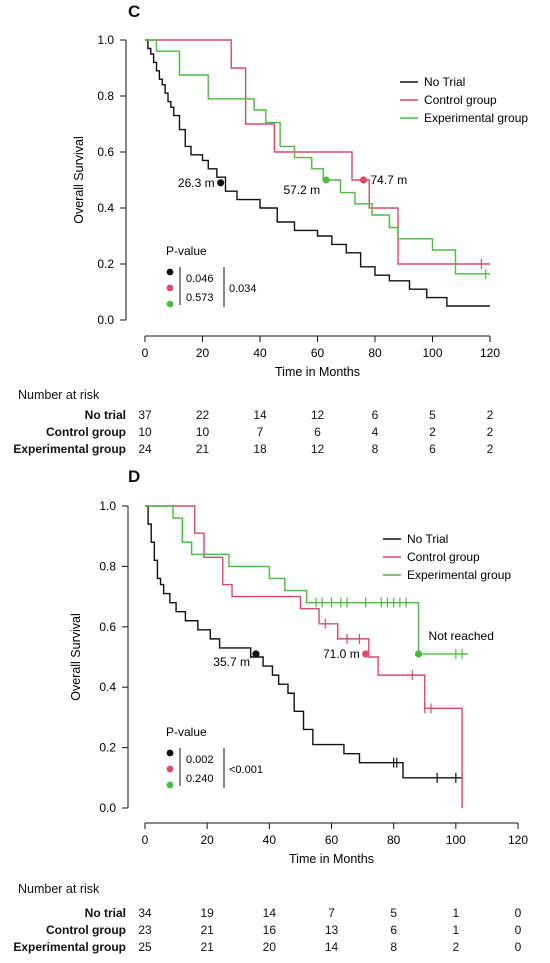  Describe the element at coordinates (269, 930) in the screenshot. I see `risk-value: 16` at that location.